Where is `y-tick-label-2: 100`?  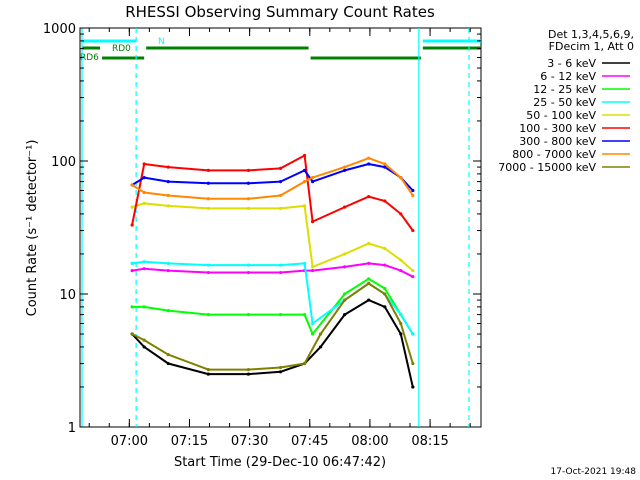
y-tick-label-2: 100 is located at coordinates (63, 162).